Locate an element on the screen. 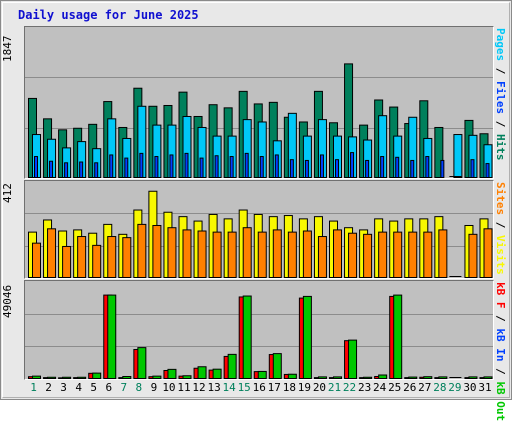  x-tick-label: 13 is located at coordinates (214, 387).